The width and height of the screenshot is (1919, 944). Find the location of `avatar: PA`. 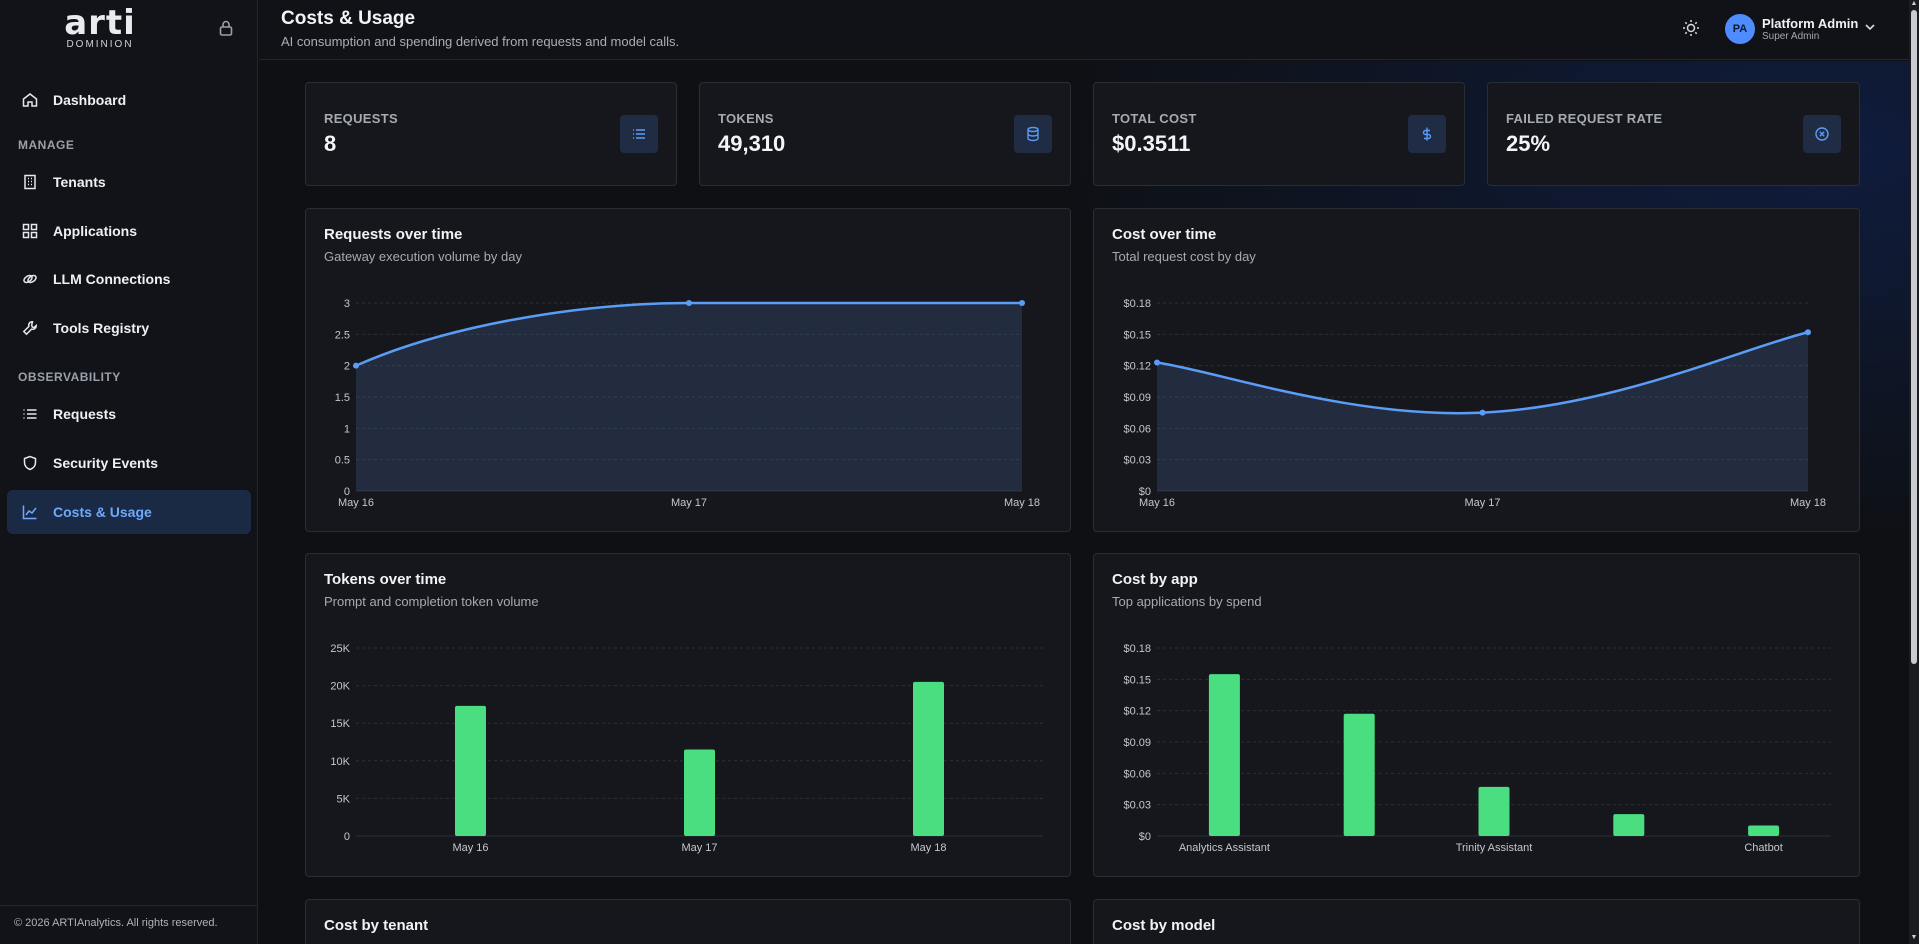

avatar: PA is located at coordinates (1740, 29).